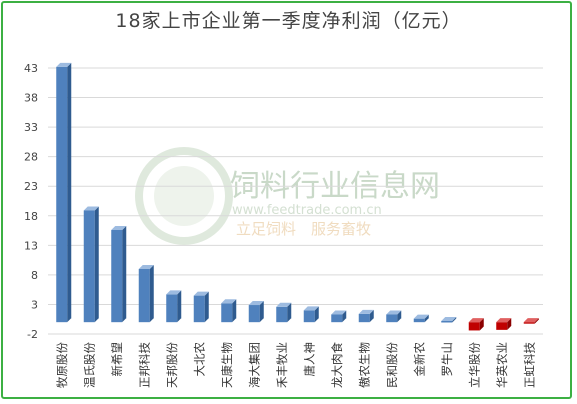  I want to click on watermark-url: www.feedtrade.com.cn, so click(307, 210).